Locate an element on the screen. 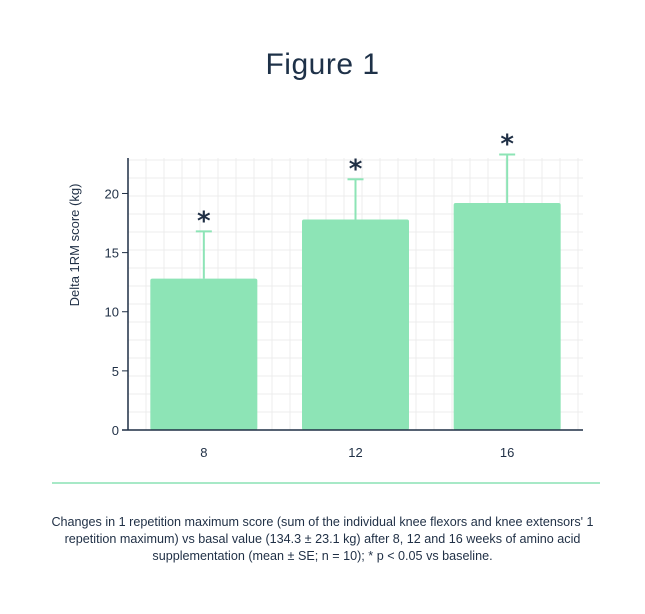 The width and height of the screenshot is (645, 614). x-tick-label-16: 16 is located at coordinates (507, 452).